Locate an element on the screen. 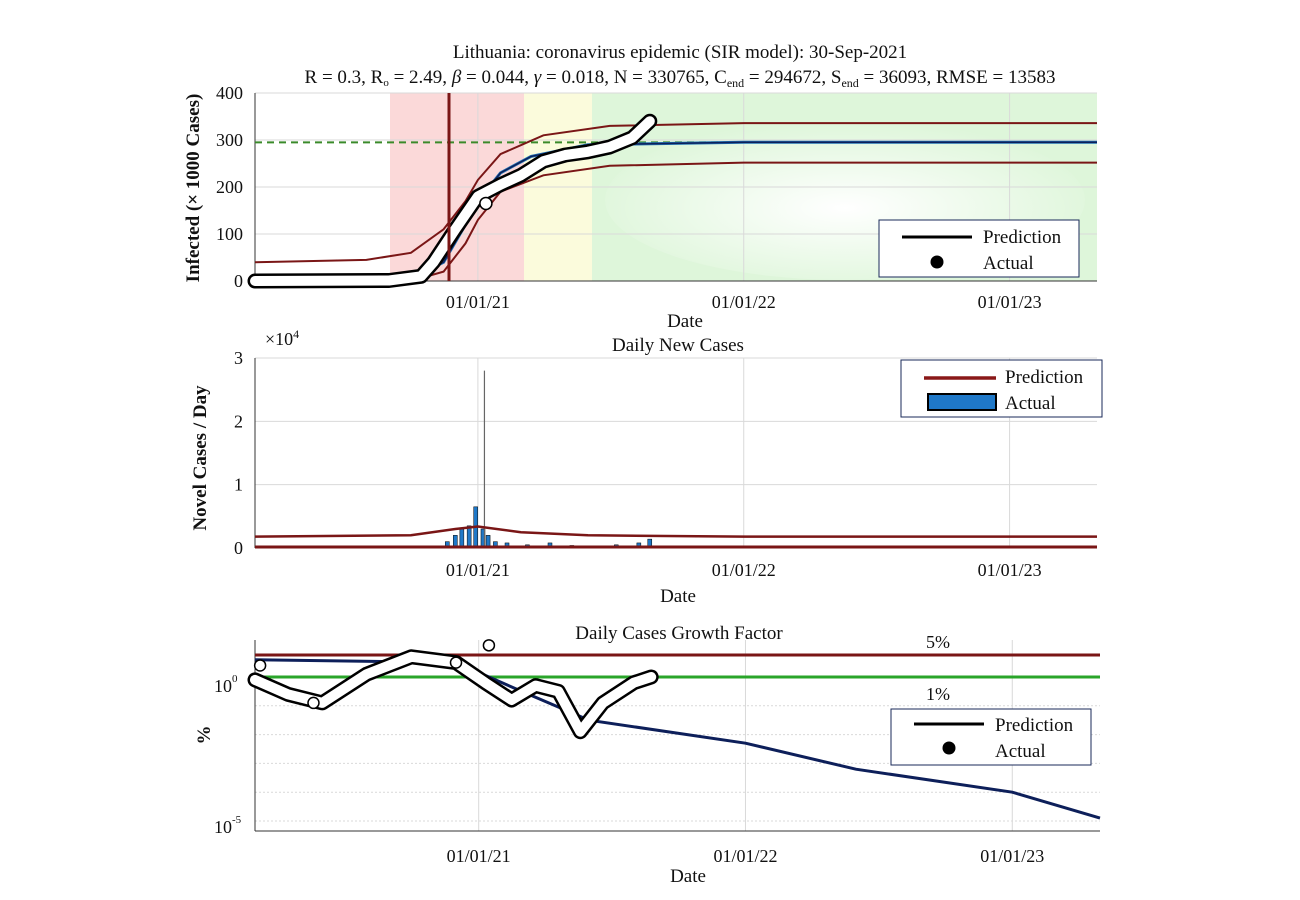  five-percent-label: 5% is located at coordinates (938, 642).